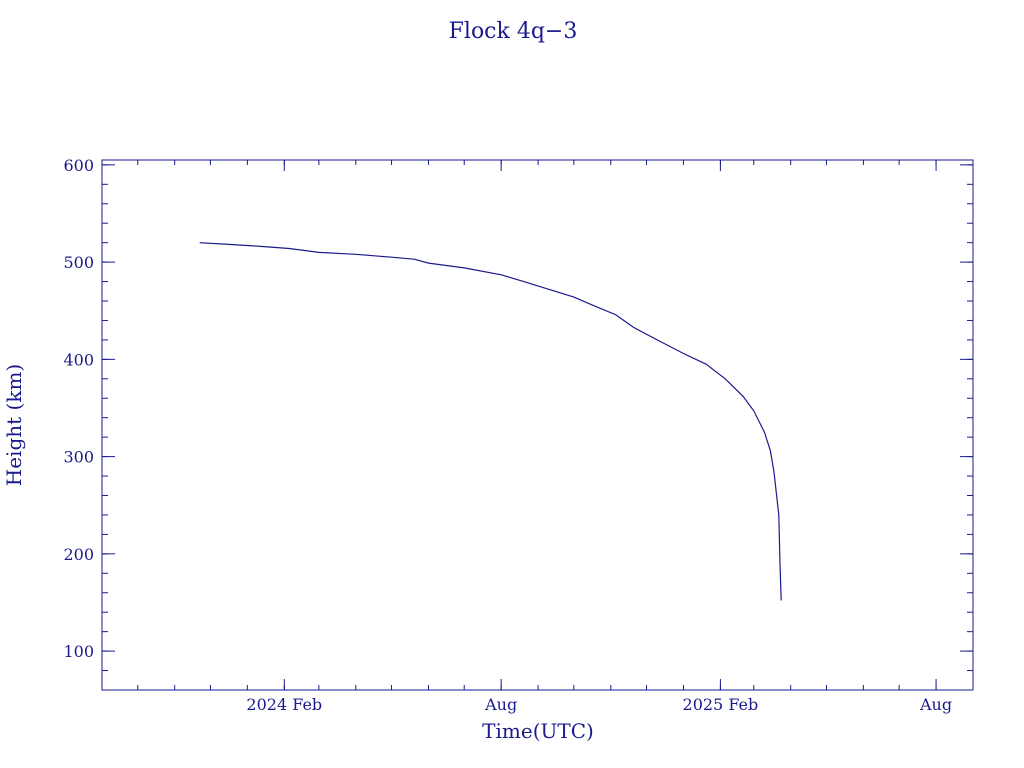  Describe the element at coordinates (78, 359) in the screenshot. I see `y-tick-label: 400` at that location.